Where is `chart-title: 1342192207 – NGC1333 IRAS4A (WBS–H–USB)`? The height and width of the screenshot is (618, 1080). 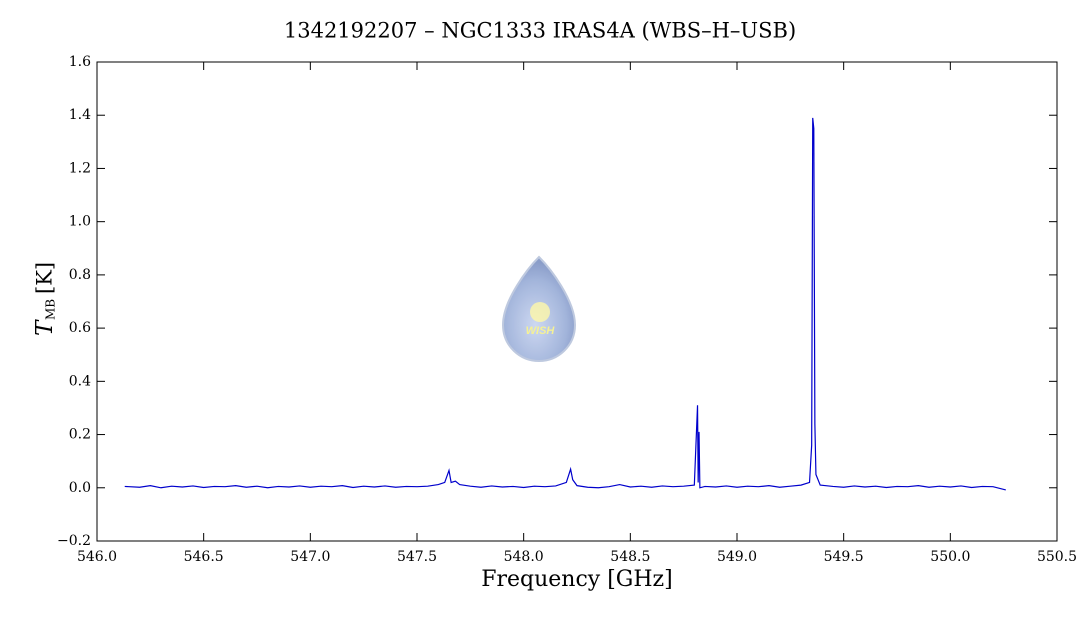
chart-title: 1342192207 – NGC1333 IRAS4A (WBS–H–USB) is located at coordinates (540, 31).